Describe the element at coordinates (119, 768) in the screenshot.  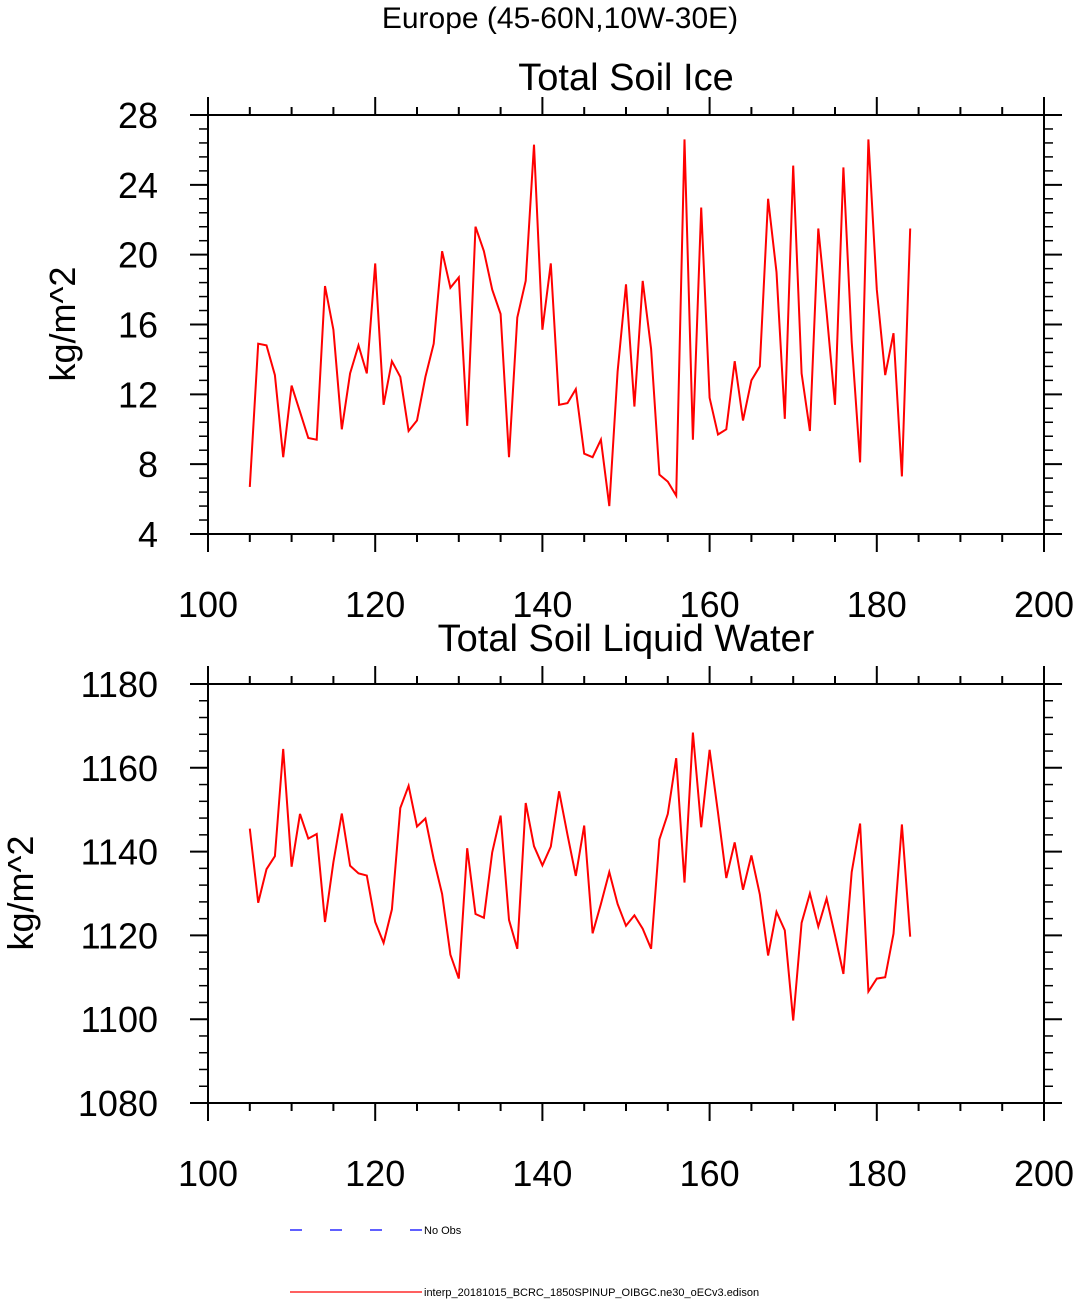
I see `y-tick-label: 1160` at that location.